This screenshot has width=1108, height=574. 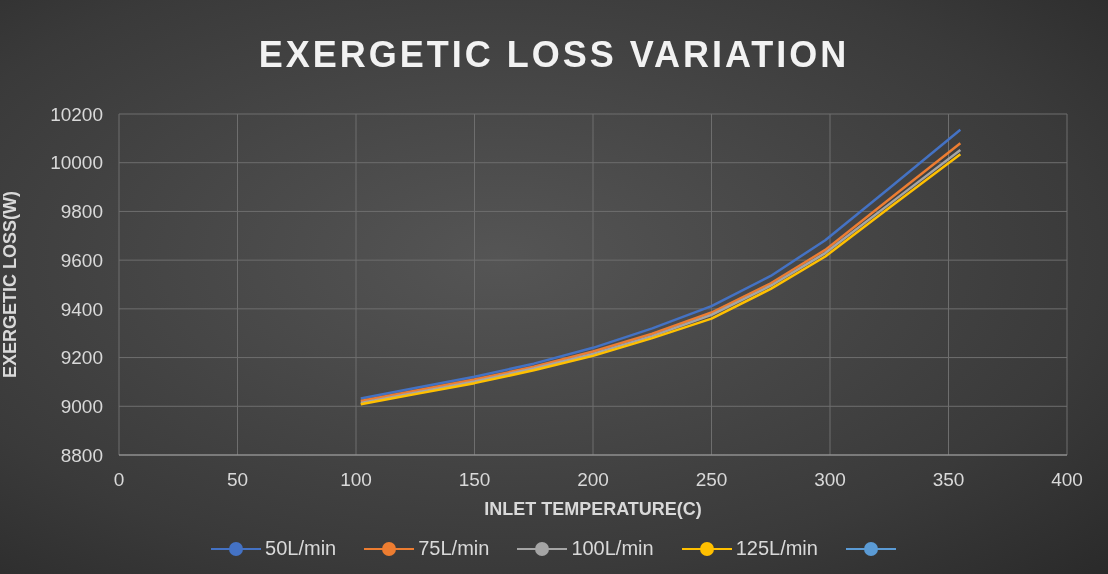 What do you see at coordinates (612, 548) in the screenshot?
I see `legend-label: 100L/min` at bounding box center [612, 548].